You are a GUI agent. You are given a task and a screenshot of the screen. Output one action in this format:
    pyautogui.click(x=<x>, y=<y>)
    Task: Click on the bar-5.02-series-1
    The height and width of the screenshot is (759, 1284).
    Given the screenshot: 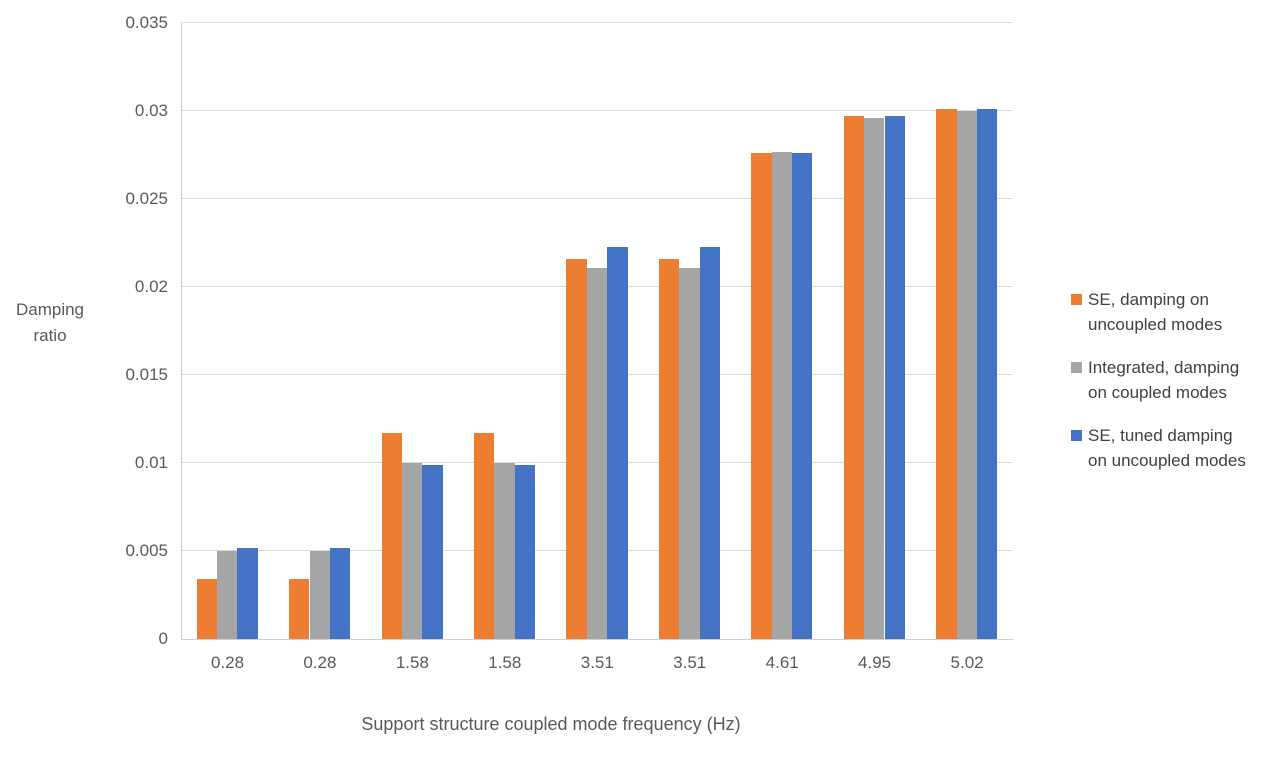 What is the action you would take?
    pyautogui.click(x=946, y=374)
    